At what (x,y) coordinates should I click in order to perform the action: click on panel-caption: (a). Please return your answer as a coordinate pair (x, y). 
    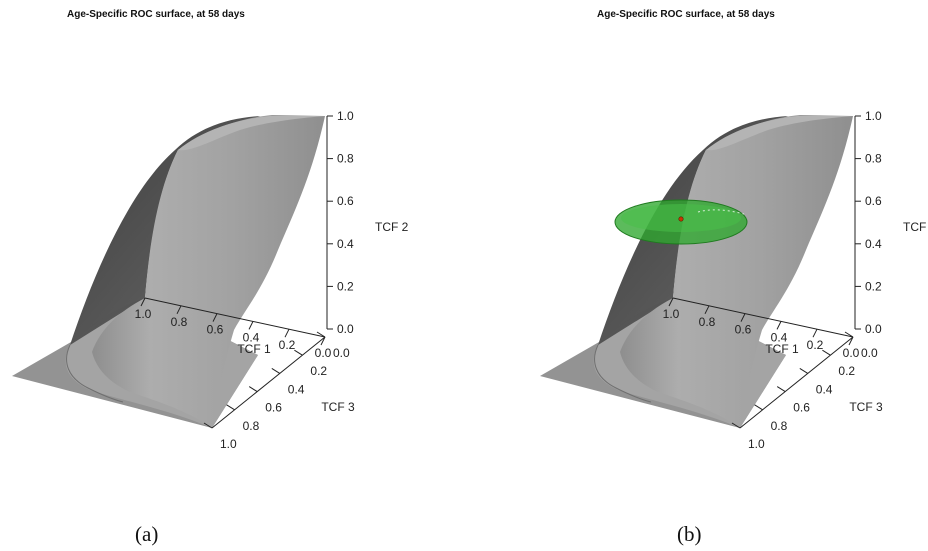
    Looking at the image, I should click on (147, 534).